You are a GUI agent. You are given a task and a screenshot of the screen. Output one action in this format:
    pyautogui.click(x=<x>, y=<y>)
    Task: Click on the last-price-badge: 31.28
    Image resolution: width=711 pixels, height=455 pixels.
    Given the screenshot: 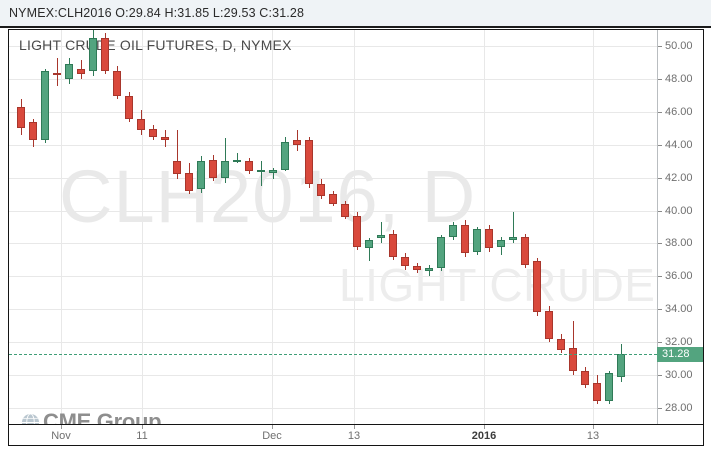 What is the action you would take?
    pyautogui.click(x=680, y=354)
    